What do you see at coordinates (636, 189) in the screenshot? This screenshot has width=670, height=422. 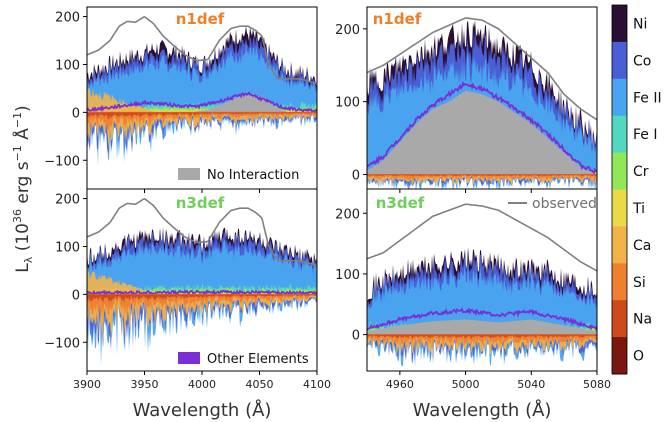 I see `element-colorbar: Ni Co Fe II Fe I Cr Ti Ca Si Na O` at bounding box center [636, 189].